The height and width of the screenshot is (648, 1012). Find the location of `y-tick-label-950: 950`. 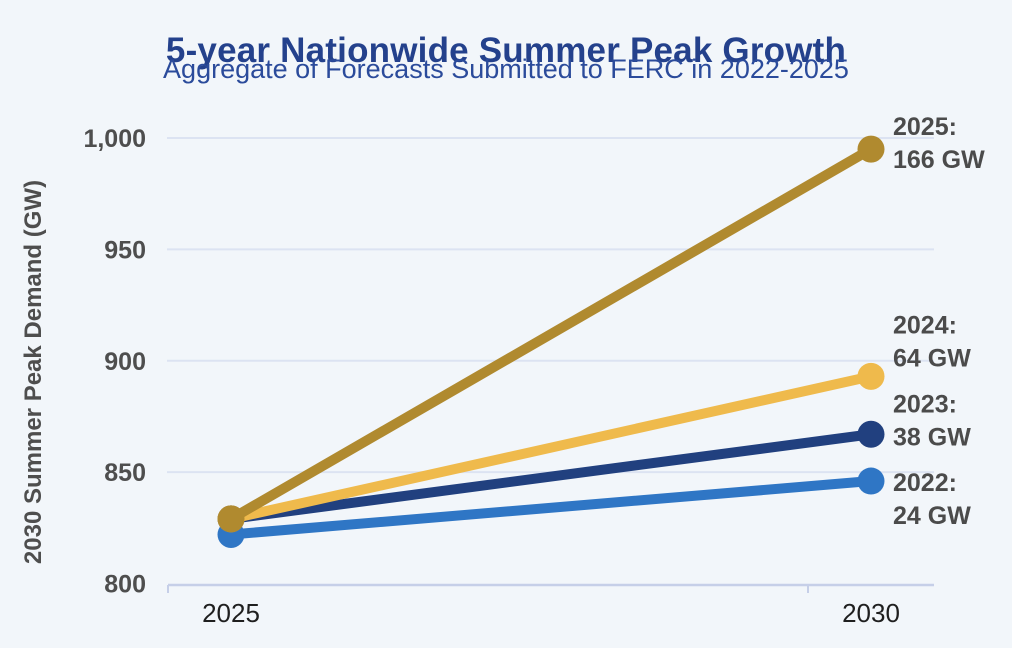

y-tick-label-950: 950 is located at coordinates (125, 250).